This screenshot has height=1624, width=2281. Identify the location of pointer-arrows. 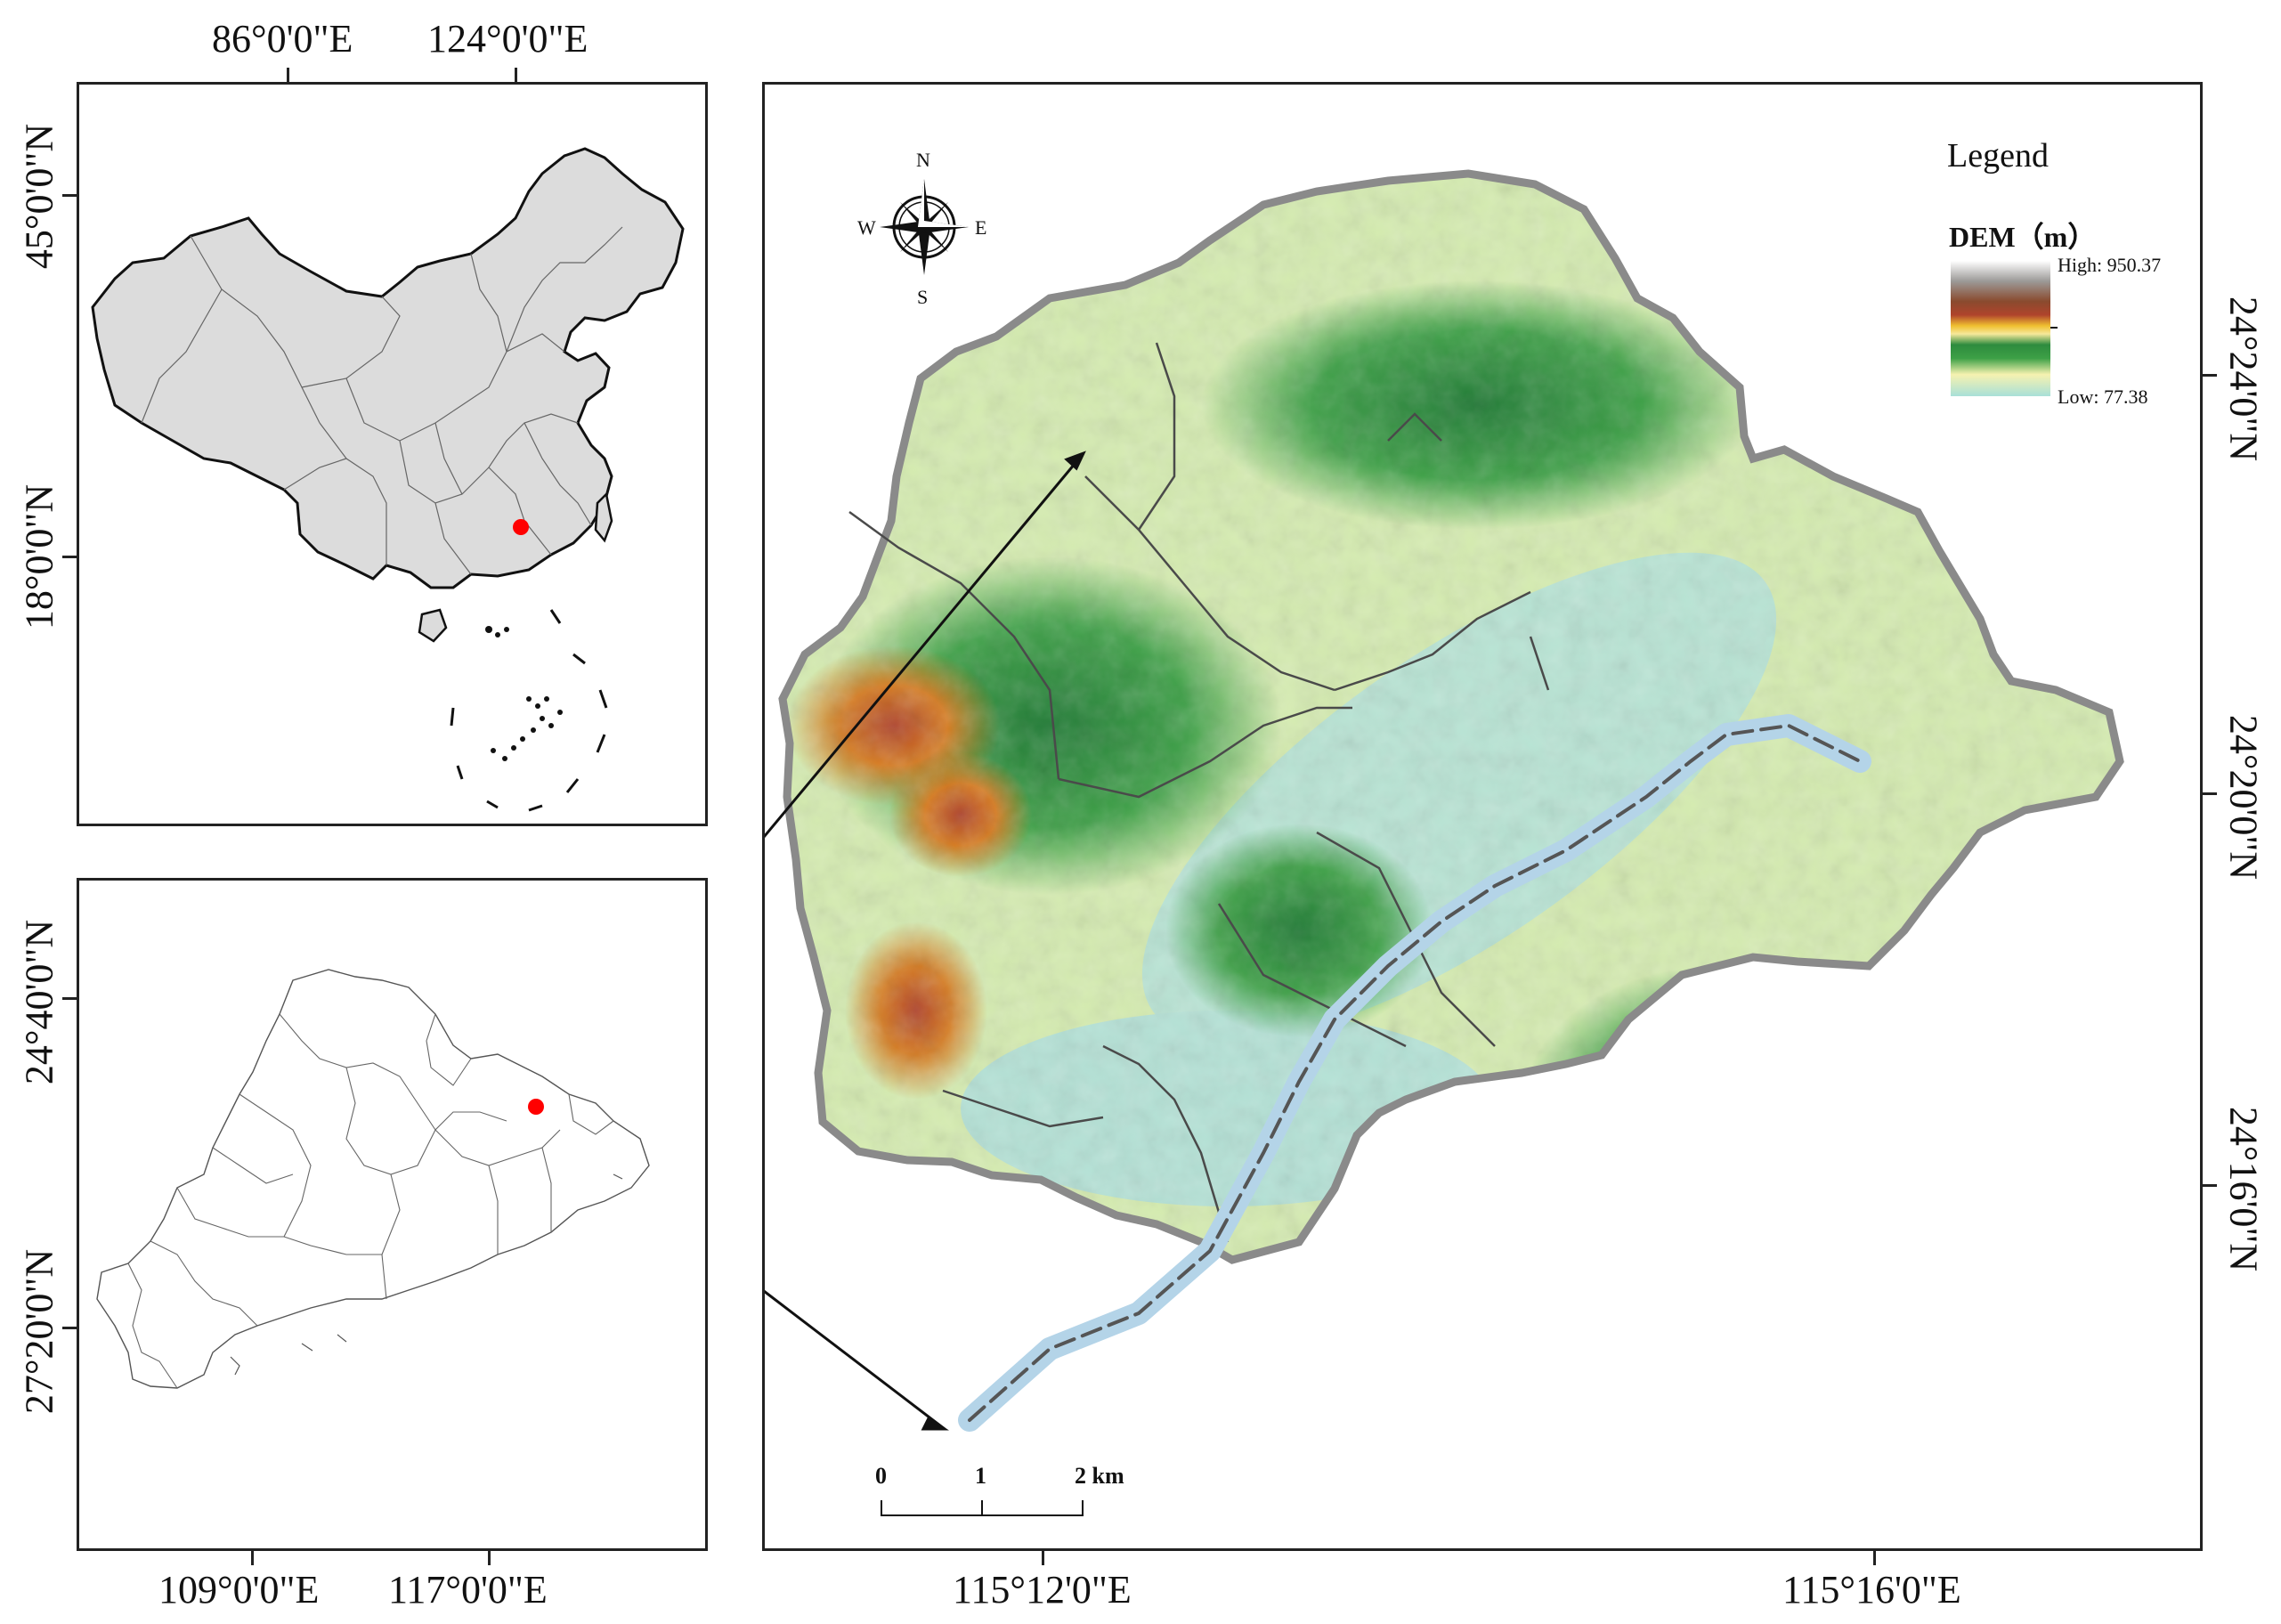
(925, 941).